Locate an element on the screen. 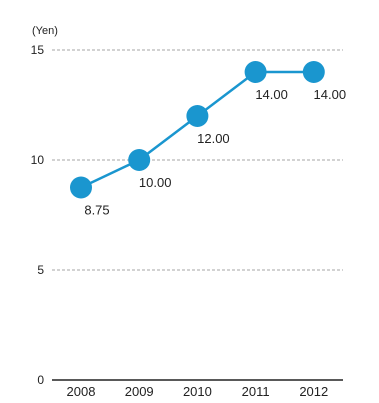  y-unit-label: (Yen) is located at coordinates (45, 31).